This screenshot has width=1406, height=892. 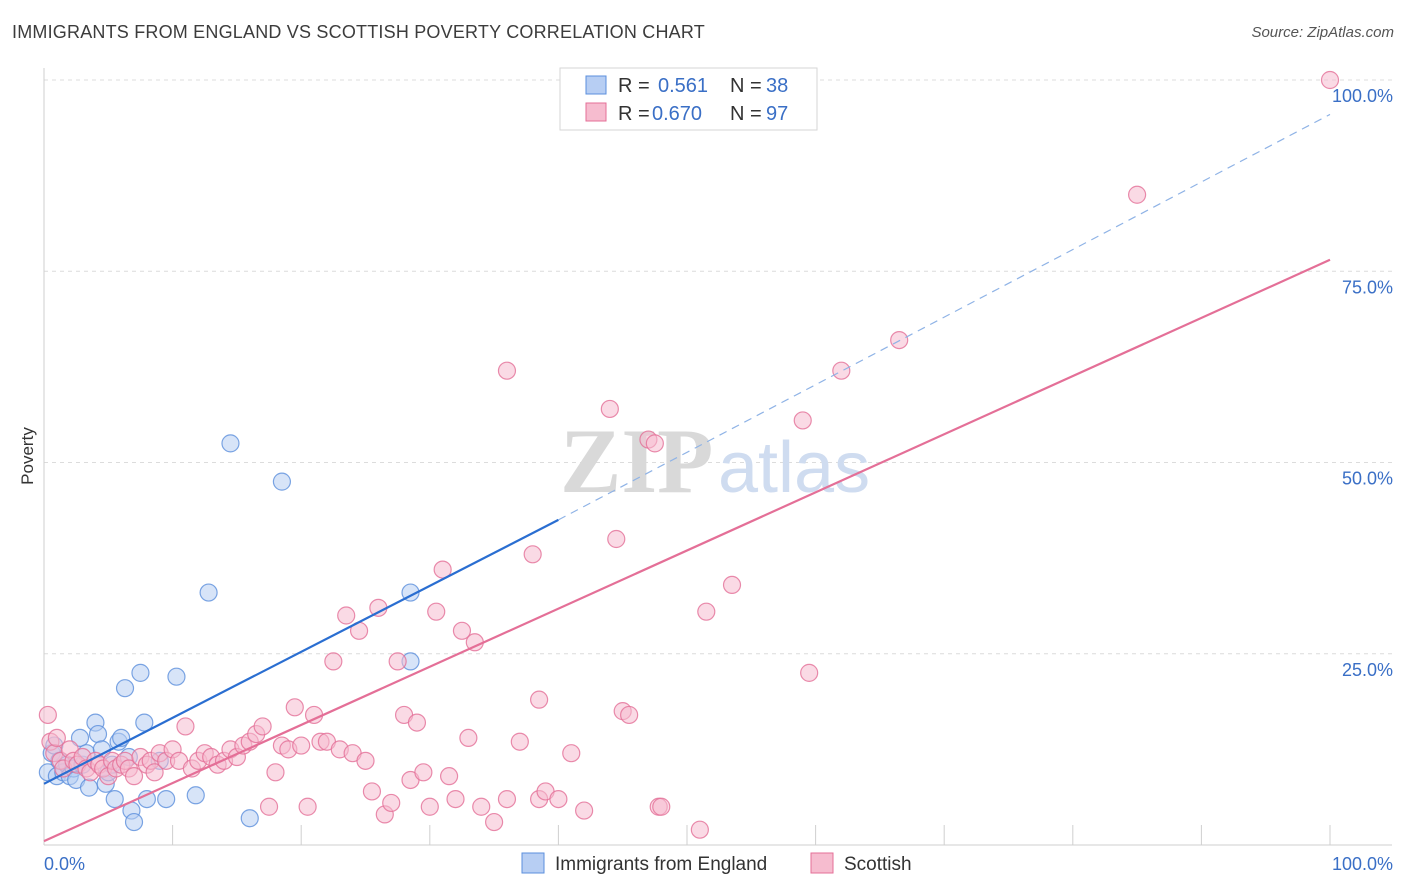 What do you see at coordinates (1367, 670) in the screenshot?
I see `y-tick-label-0: 25.0%` at bounding box center [1367, 670].